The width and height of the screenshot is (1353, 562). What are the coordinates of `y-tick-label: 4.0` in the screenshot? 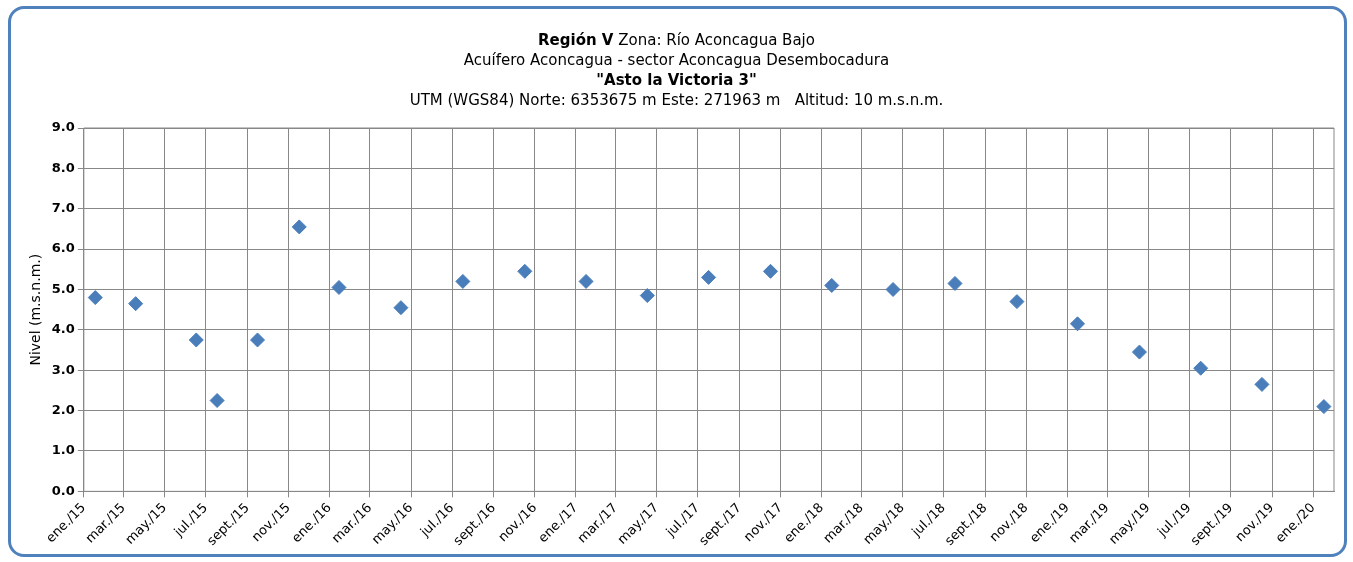 It's located at (63, 329).